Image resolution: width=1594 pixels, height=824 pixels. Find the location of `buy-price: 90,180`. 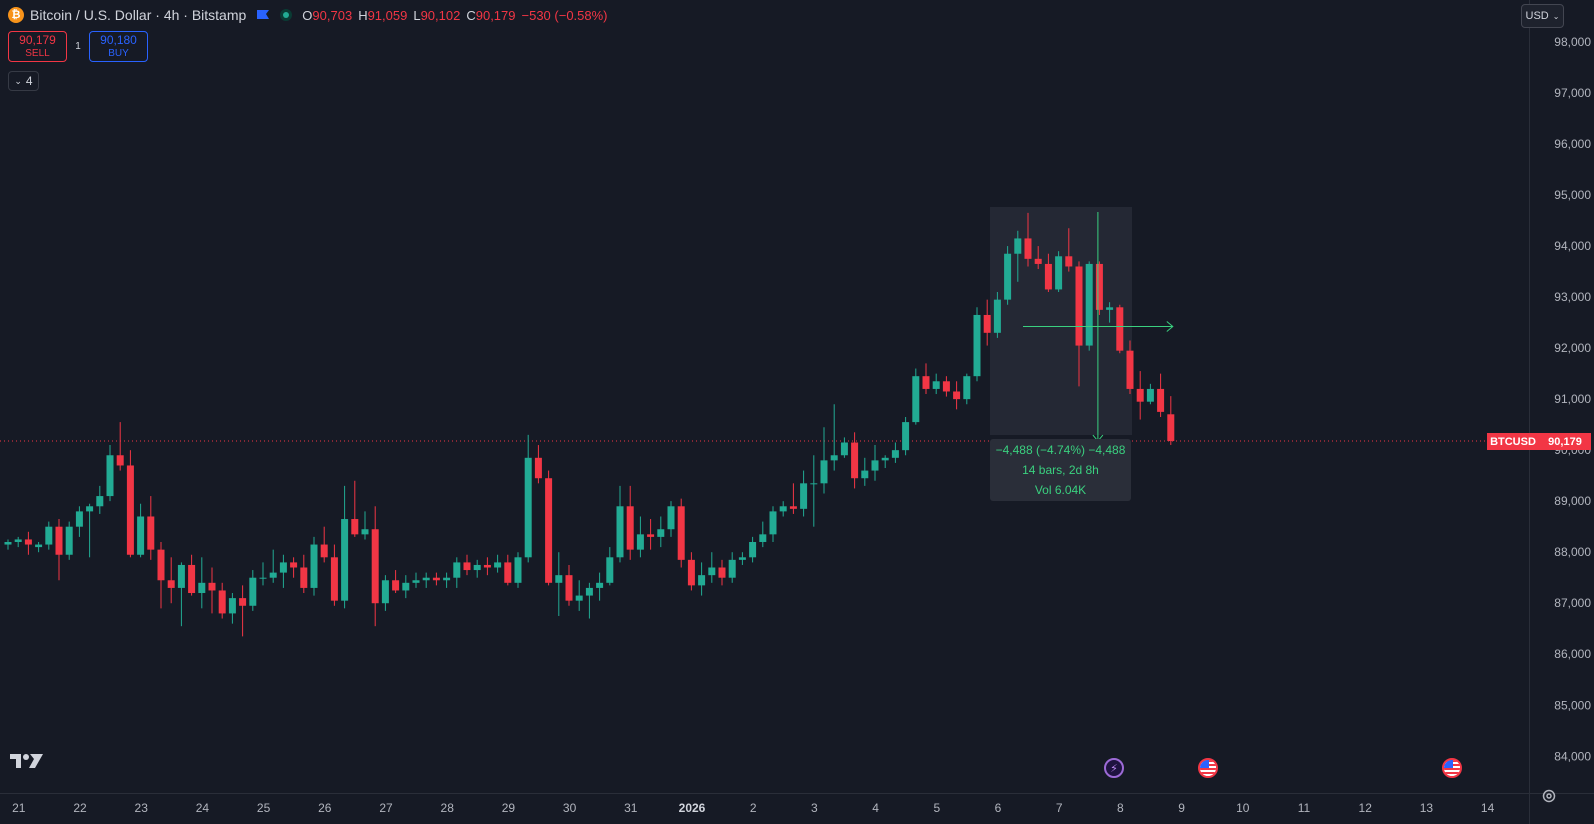

buy-price: 90,180 is located at coordinates (118, 39).